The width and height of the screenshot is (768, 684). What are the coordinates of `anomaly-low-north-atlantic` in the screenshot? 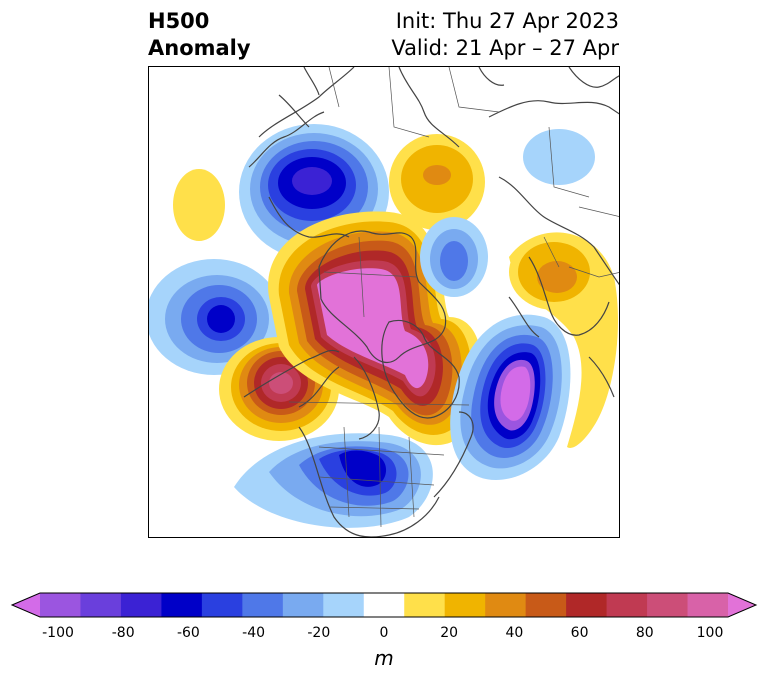 It's located at (510, 397).